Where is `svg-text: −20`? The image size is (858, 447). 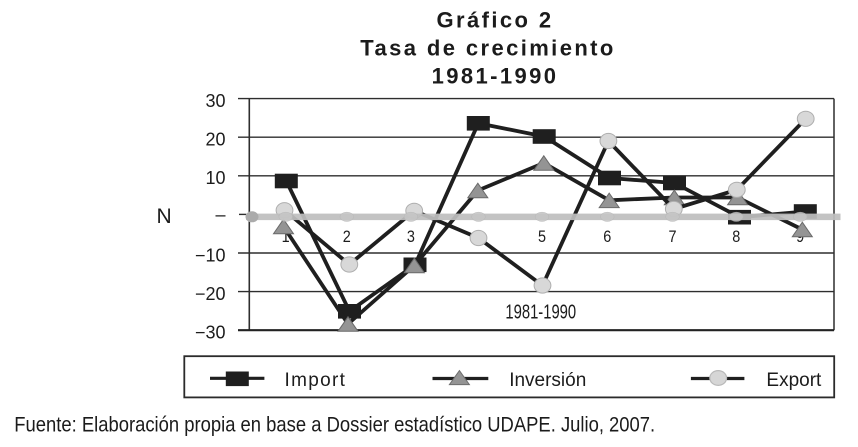
svg-text: −20 is located at coordinates (210, 294).